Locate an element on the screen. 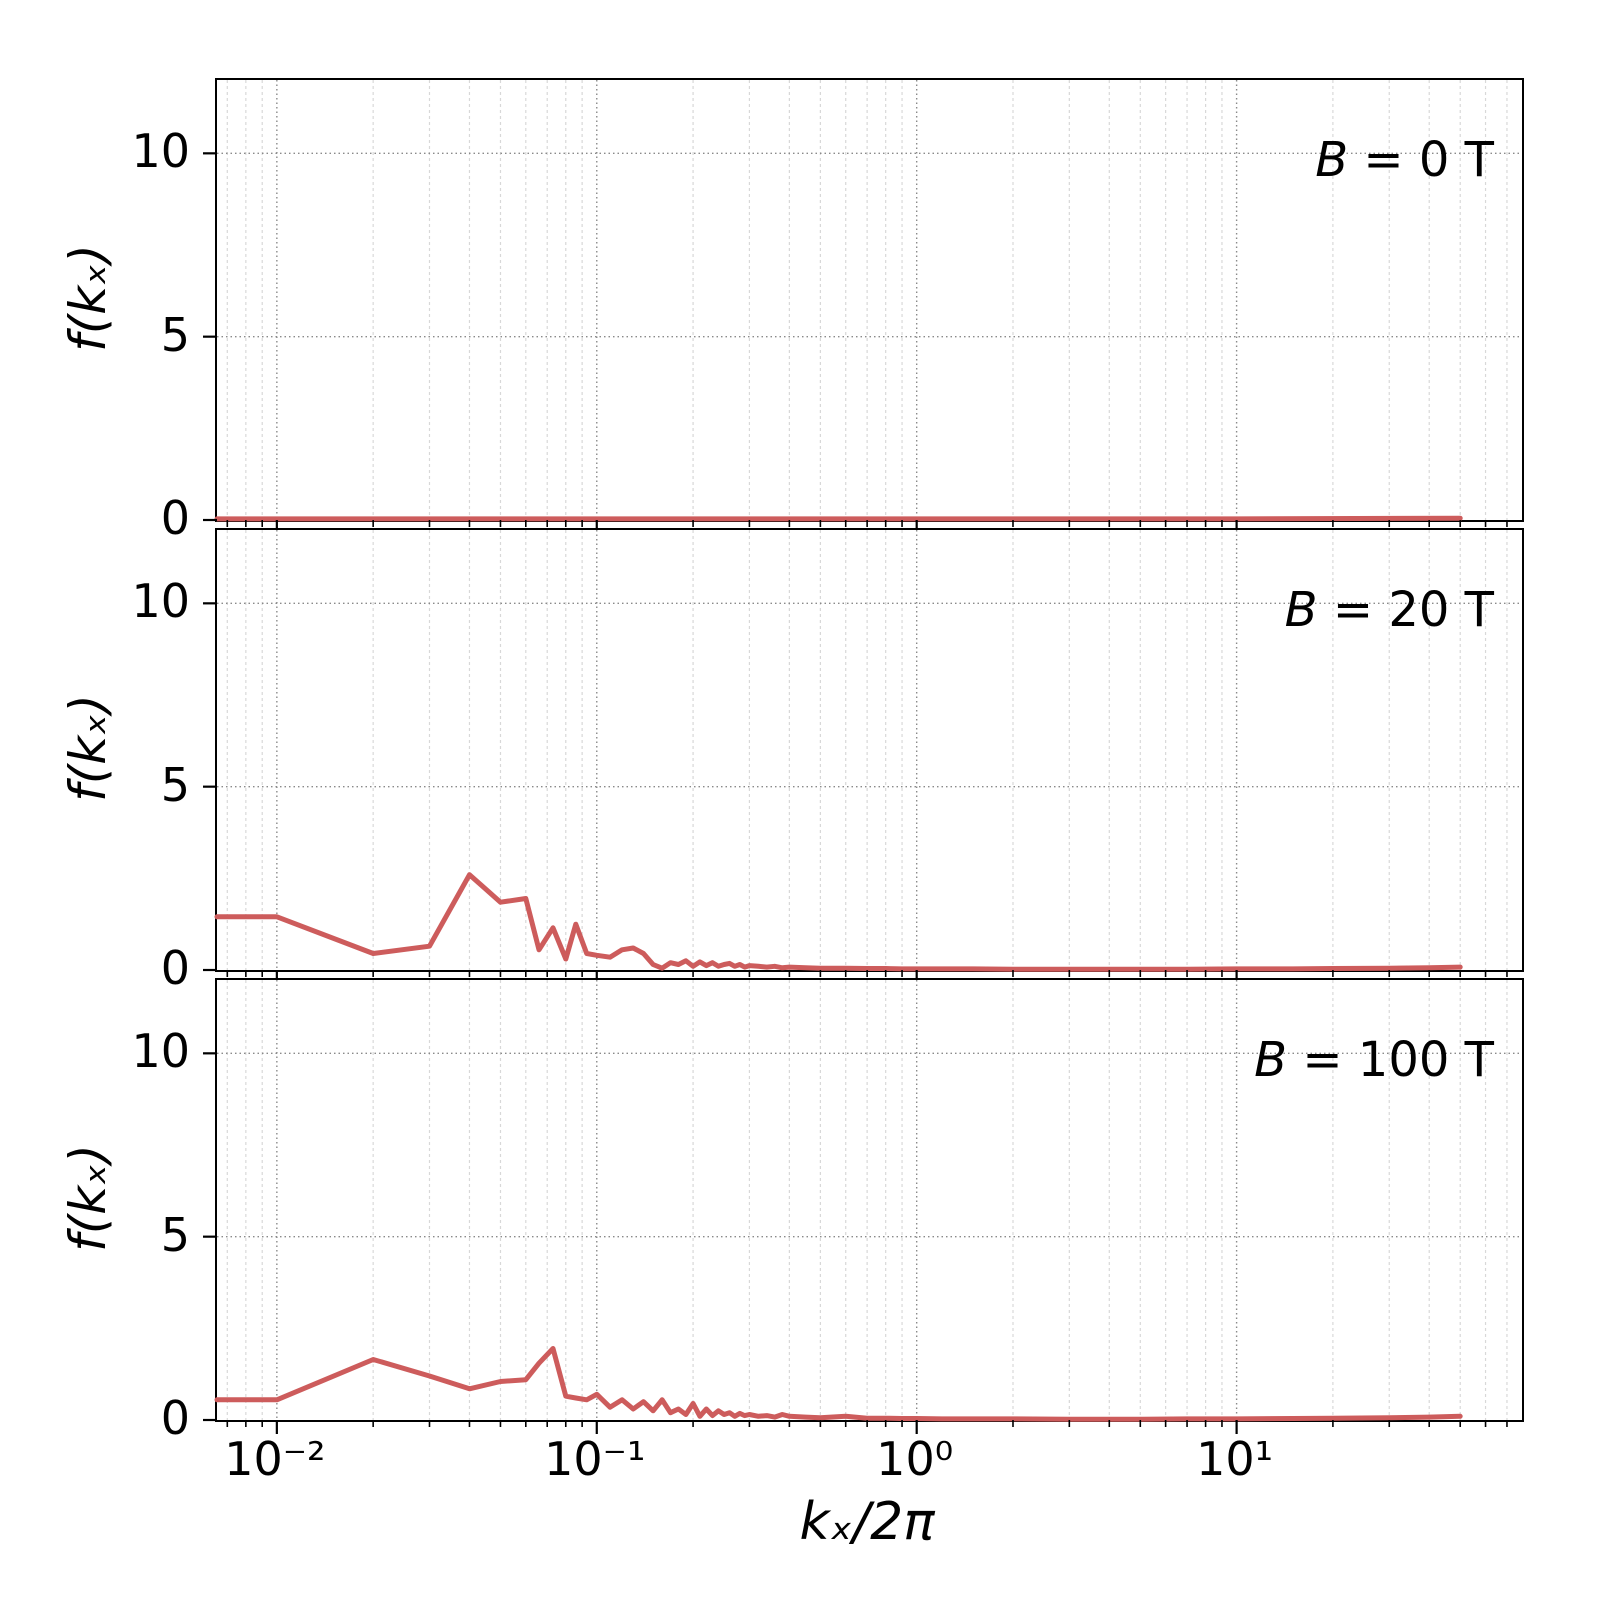 This screenshot has height=1600, width=1600. annotation-value: = 100 T is located at coordinates (1390, 1060).